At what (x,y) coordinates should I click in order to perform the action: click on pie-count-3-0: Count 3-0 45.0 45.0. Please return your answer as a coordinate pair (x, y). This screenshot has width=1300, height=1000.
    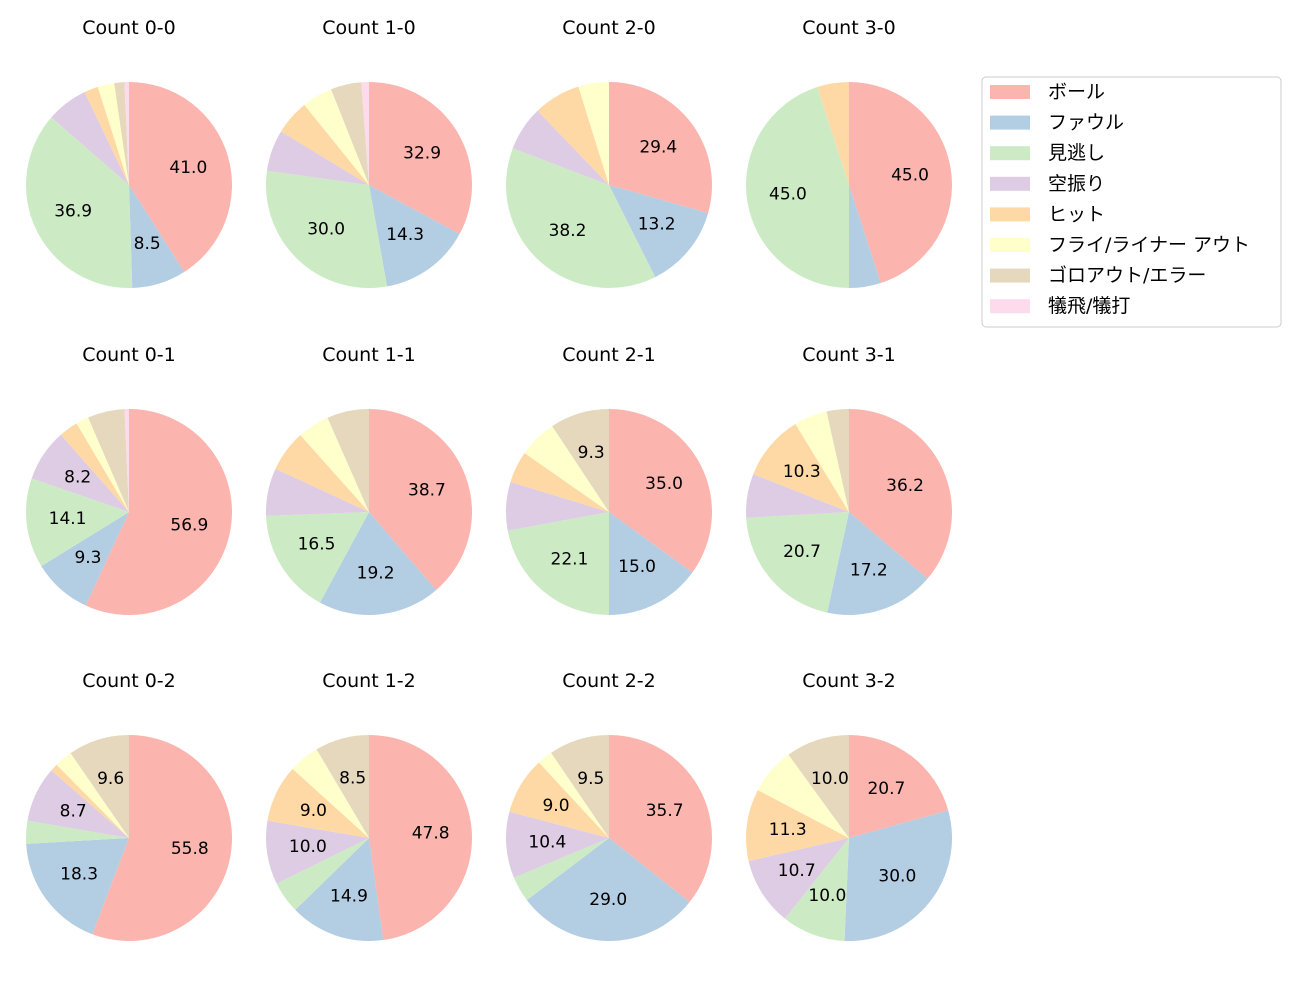
    Looking at the image, I should click on (849, 153).